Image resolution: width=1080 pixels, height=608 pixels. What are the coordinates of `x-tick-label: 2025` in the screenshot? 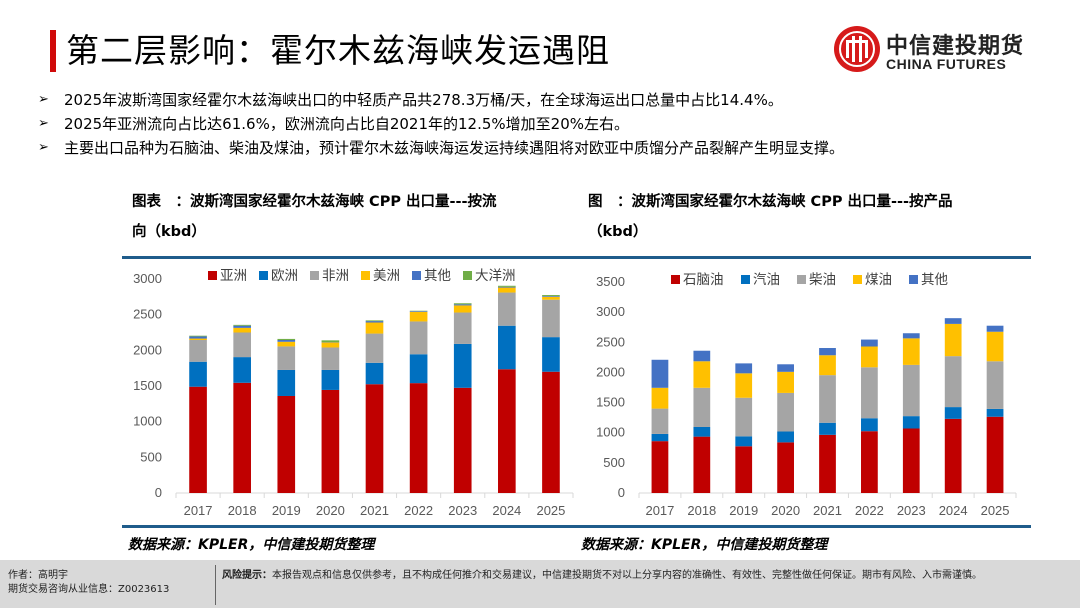 It's located at (550, 510).